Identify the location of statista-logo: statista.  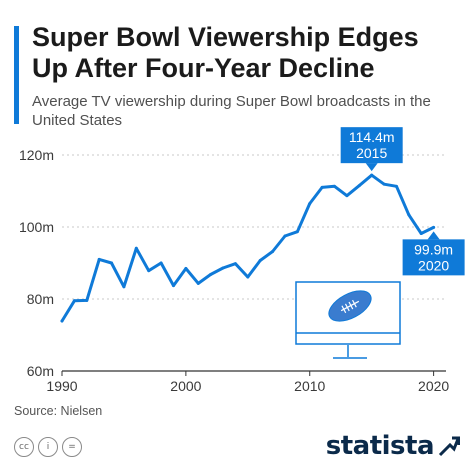
(393, 446).